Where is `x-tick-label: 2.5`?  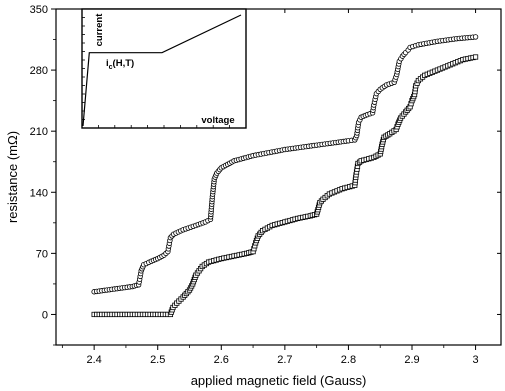
x-tick-label: 2.5 is located at coordinates (157, 360).